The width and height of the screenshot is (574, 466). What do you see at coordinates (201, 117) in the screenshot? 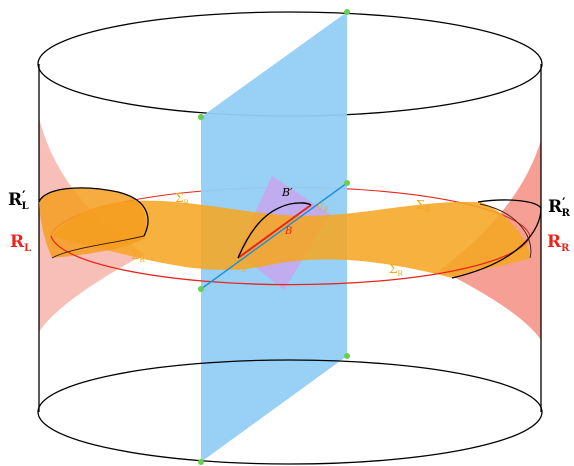
I see `green-dot-top-front` at bounding box center [201, 117].